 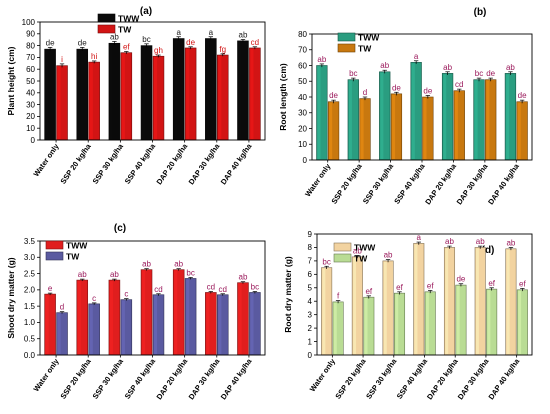 I want to click on significance-label: cd, so click(x=255, y=42).